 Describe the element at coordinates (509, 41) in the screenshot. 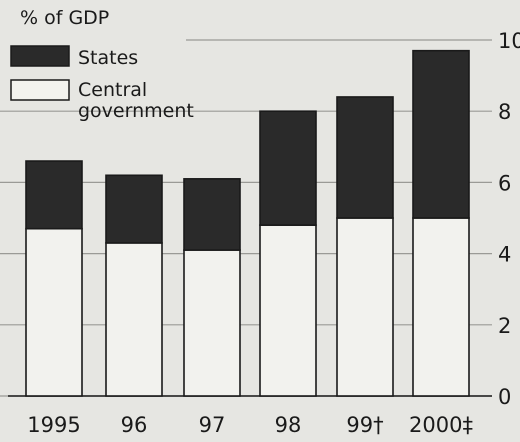

I see `y-tick-label: 10` at that location.